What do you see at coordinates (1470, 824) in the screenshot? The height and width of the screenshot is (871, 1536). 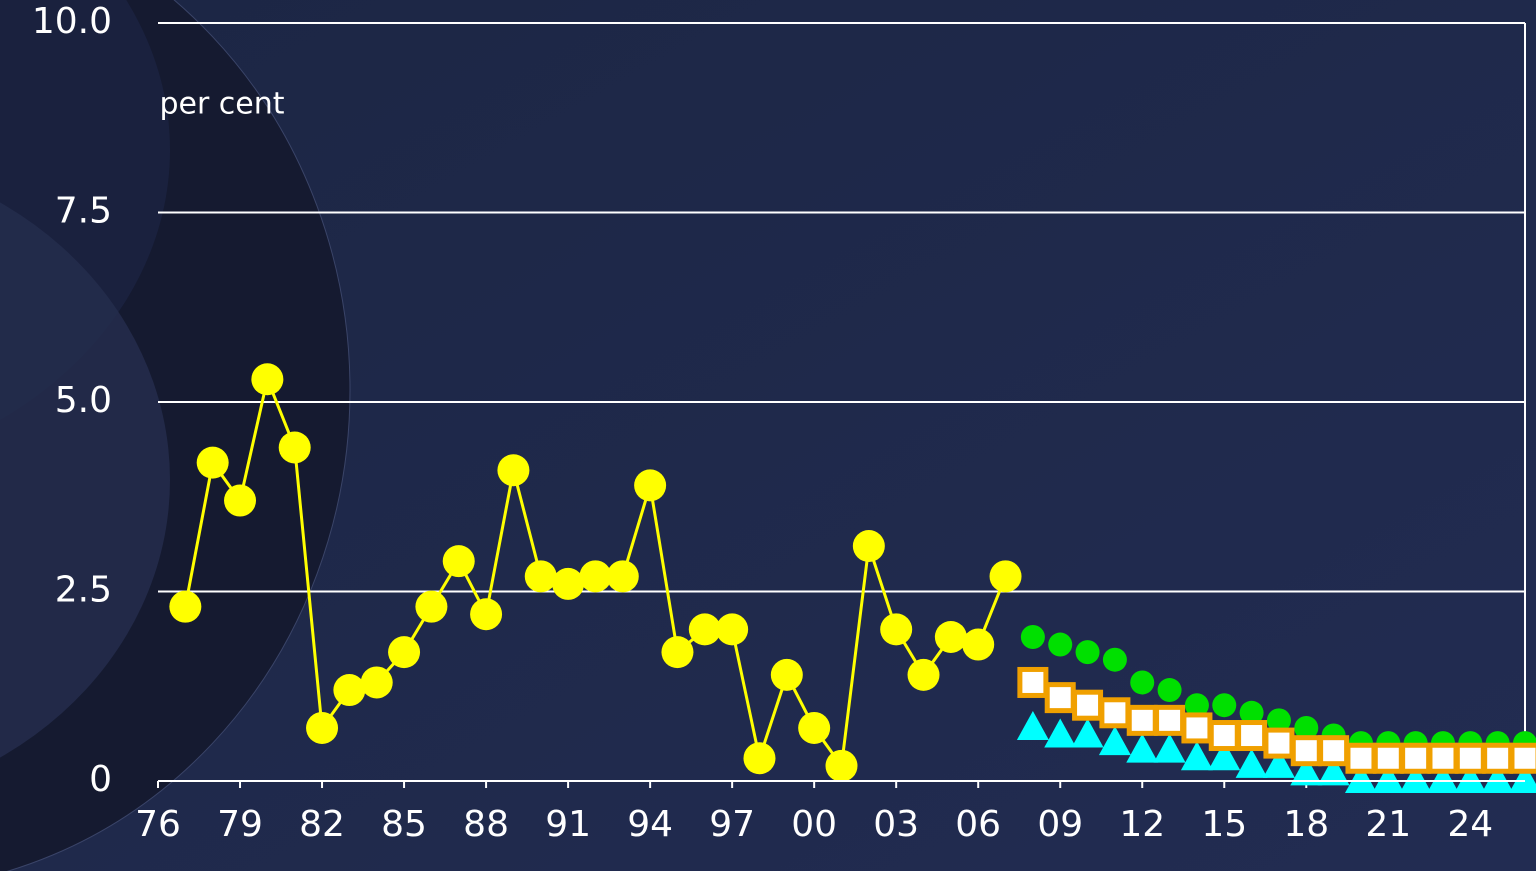 I see `x-tick-label: 24` at bounding box center [1470, 824].